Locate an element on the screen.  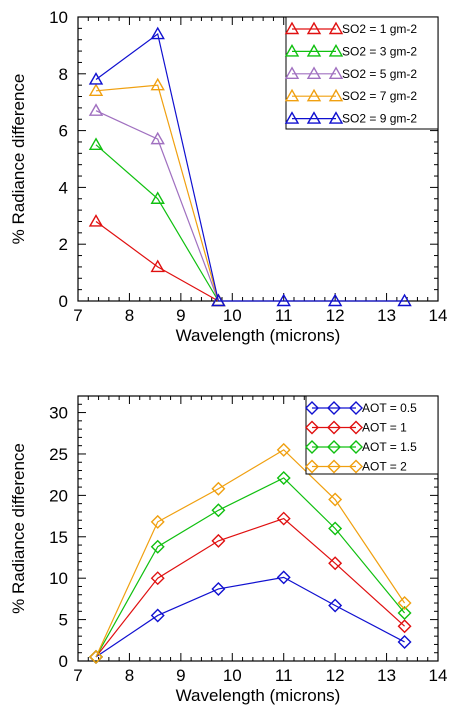
legend-entry: SO2 = 7 gm-2 is located at coordinates (350, 95).